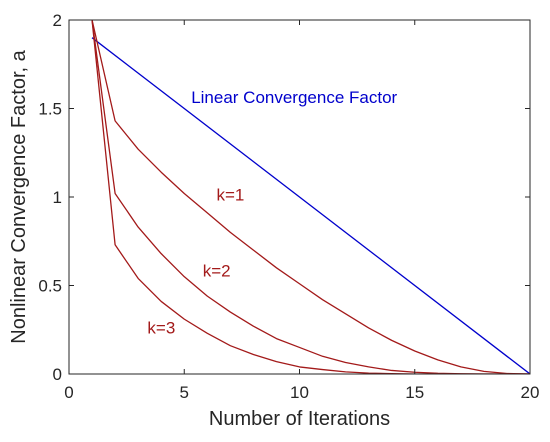  What do you see at coordinates (184, 392) in the screenshot?
I see `x-tick-label: 5` at bounding box center [184, 392].